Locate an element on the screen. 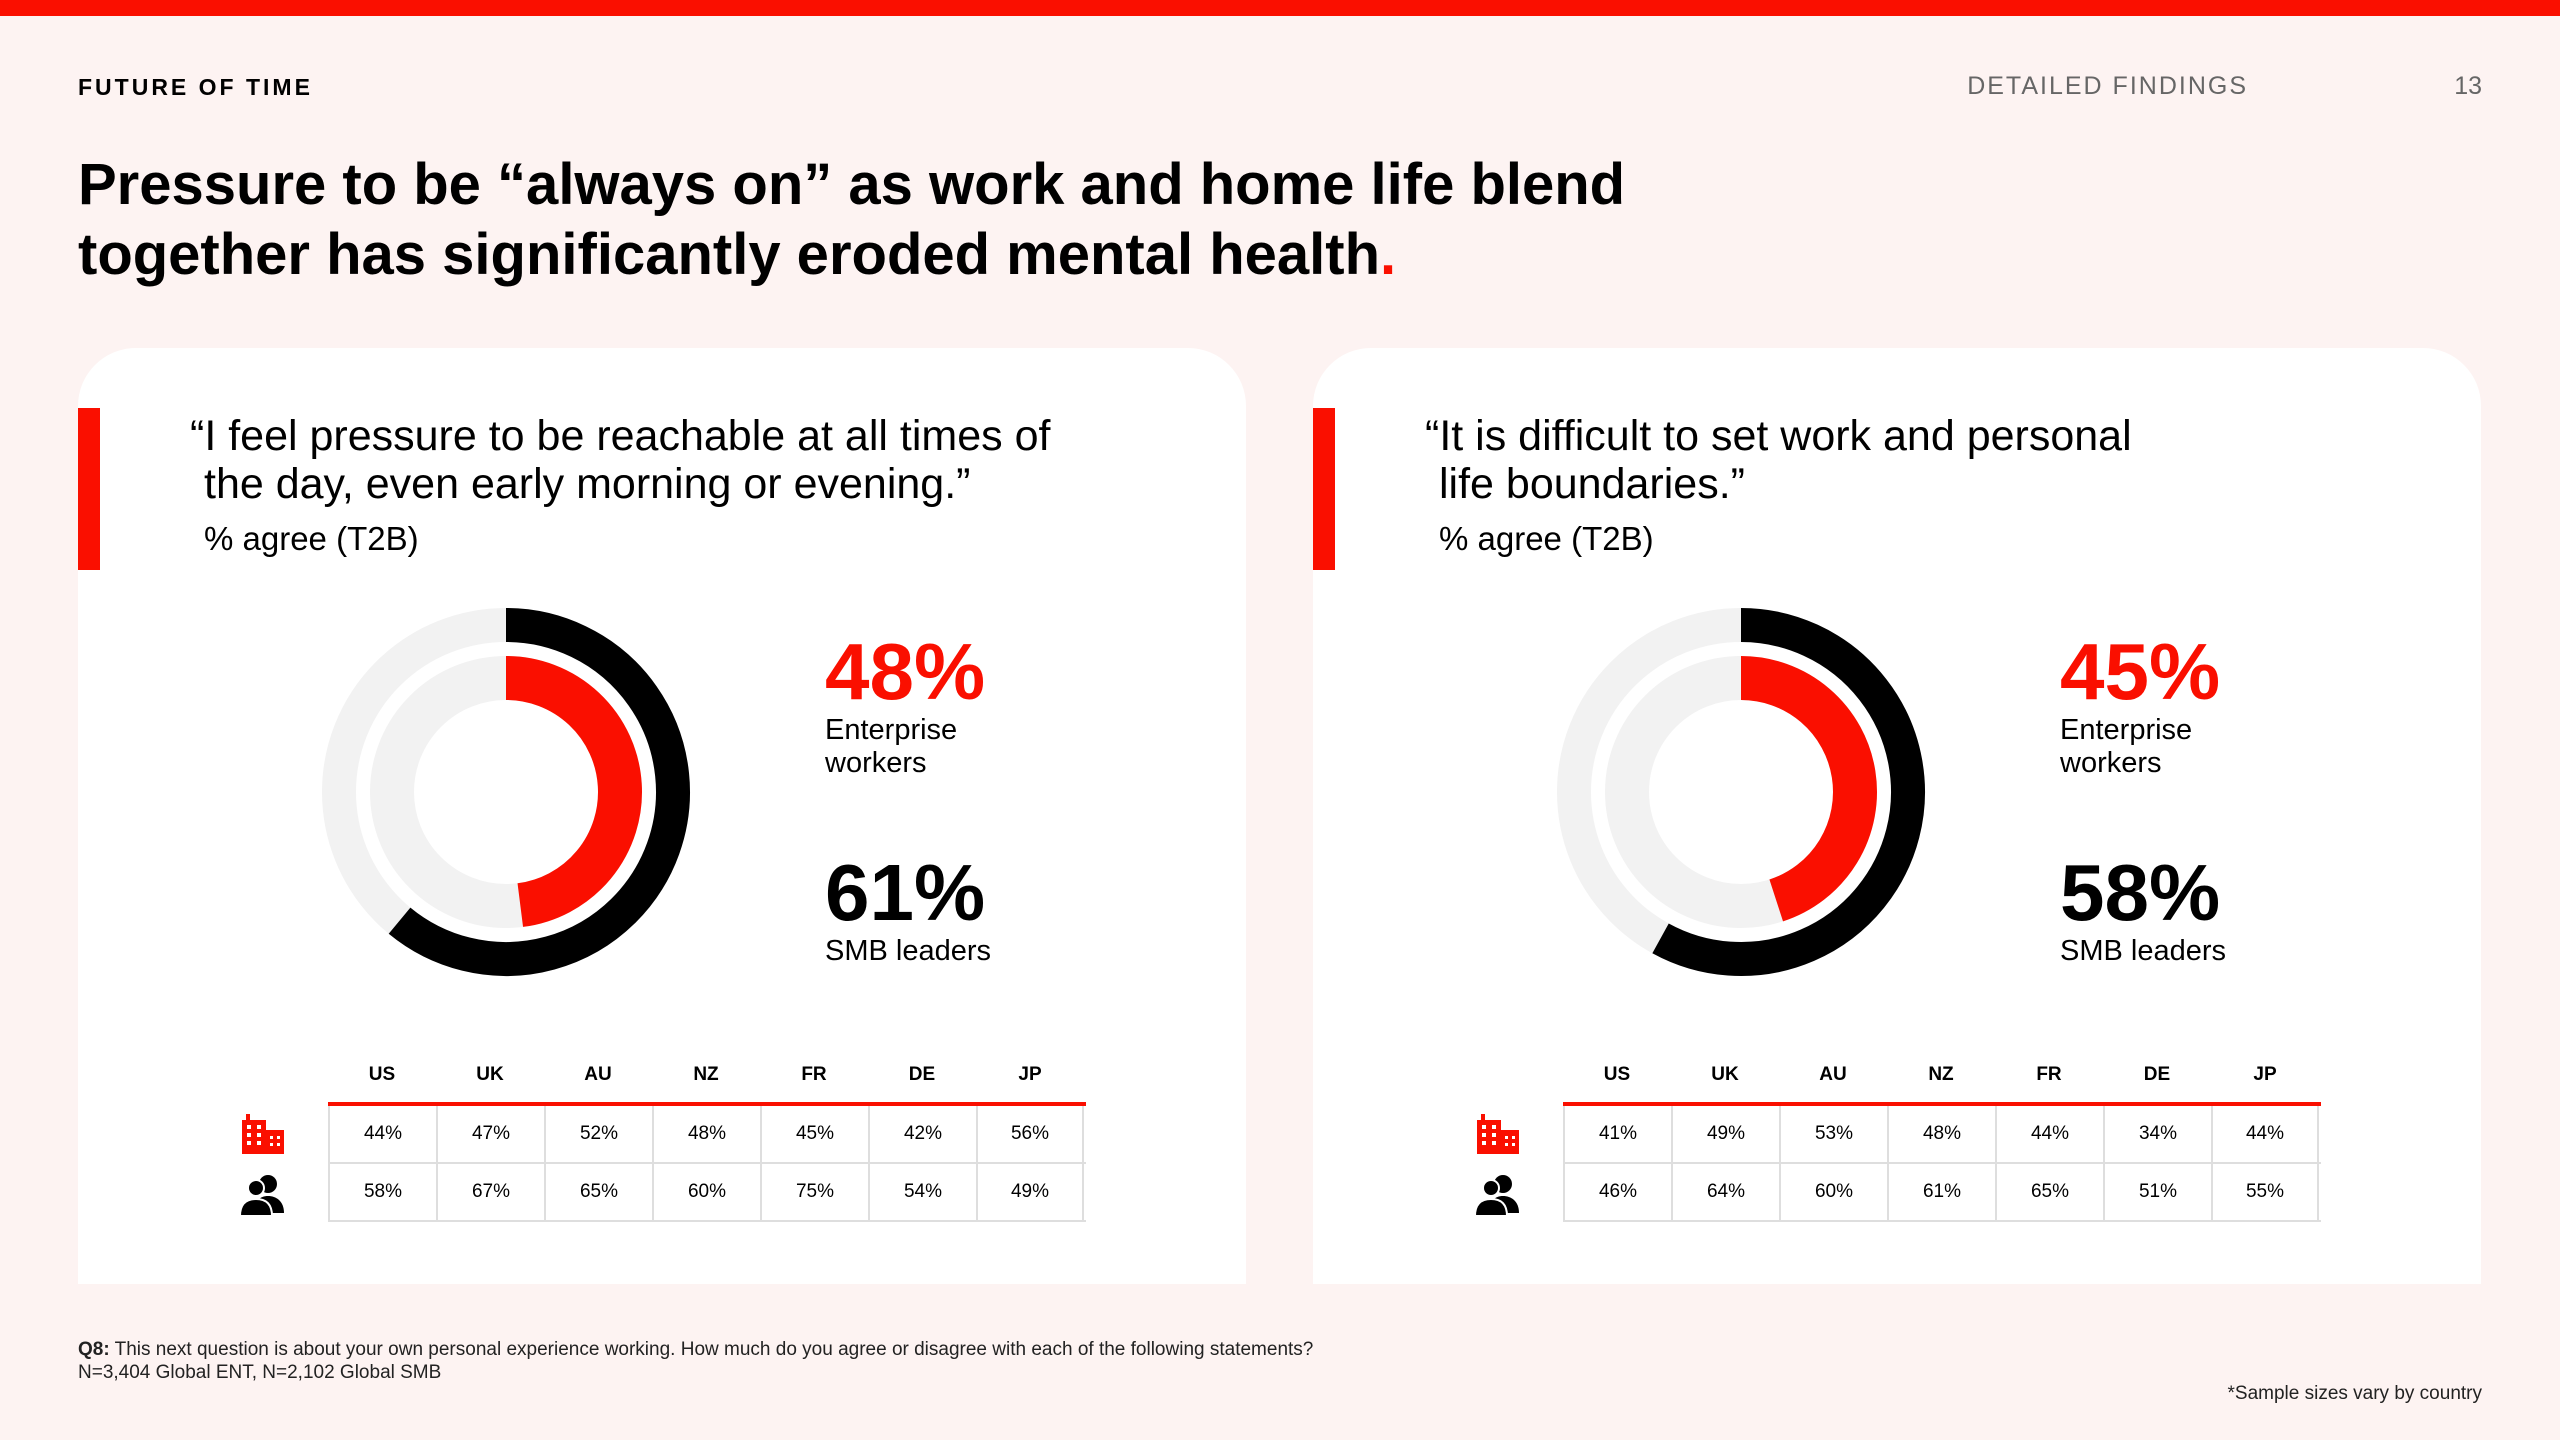  table-cell: 61% is located at coordinates (1941, 1192).